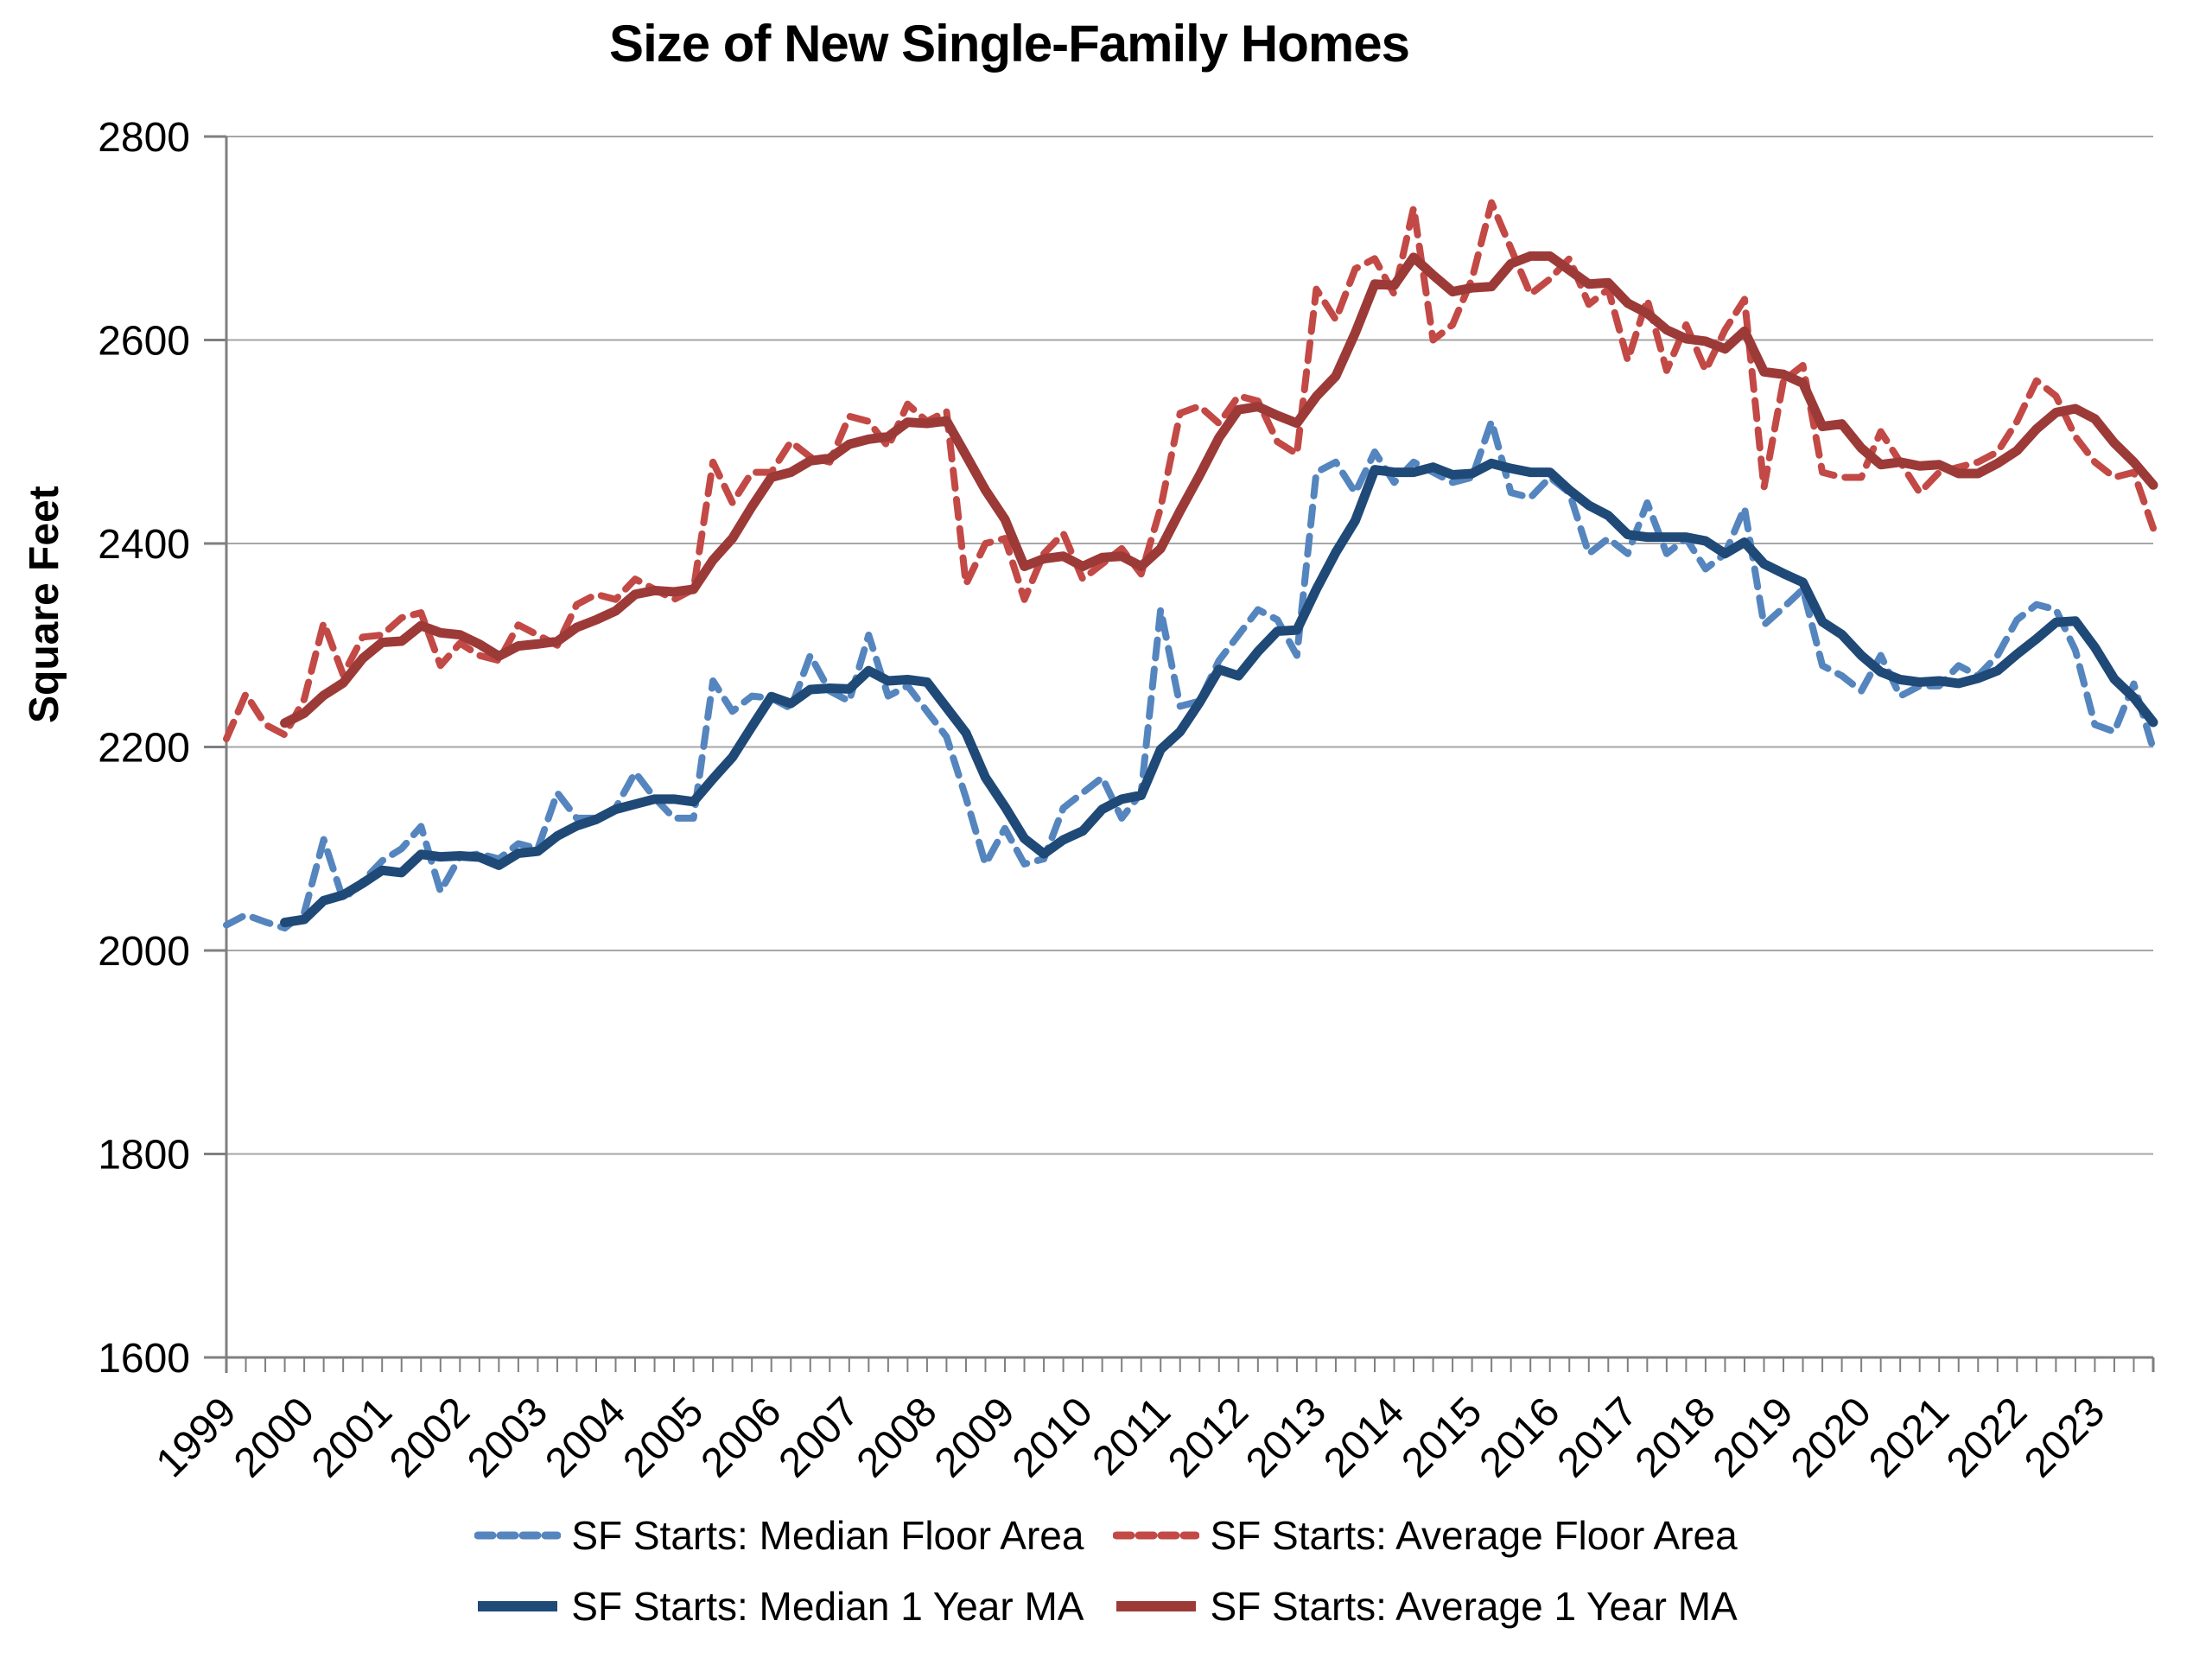  Describe the element at coordinates (1753, 1437) in the screenshot. I see `x-tick-label-2019: 2019` at that location.